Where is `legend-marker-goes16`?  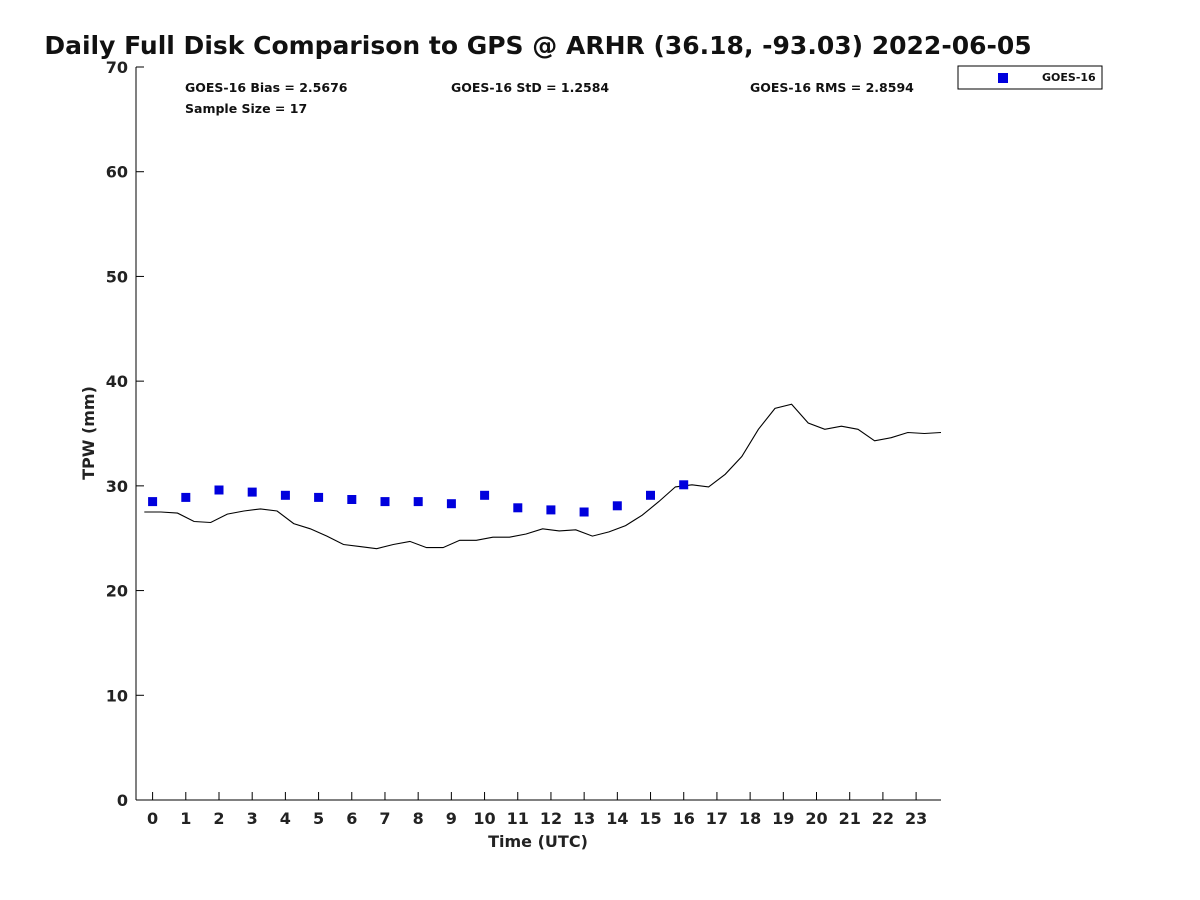
legend-marker-goes16 is located at coordinates (1003, 78).